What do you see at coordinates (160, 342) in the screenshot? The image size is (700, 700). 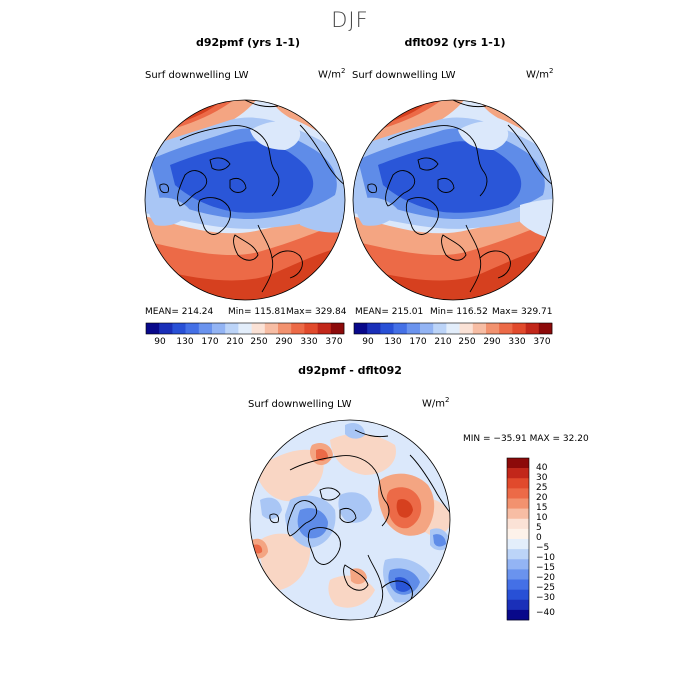 I see `colorbar-1-tick: 90` at bounding box center [160, 342].